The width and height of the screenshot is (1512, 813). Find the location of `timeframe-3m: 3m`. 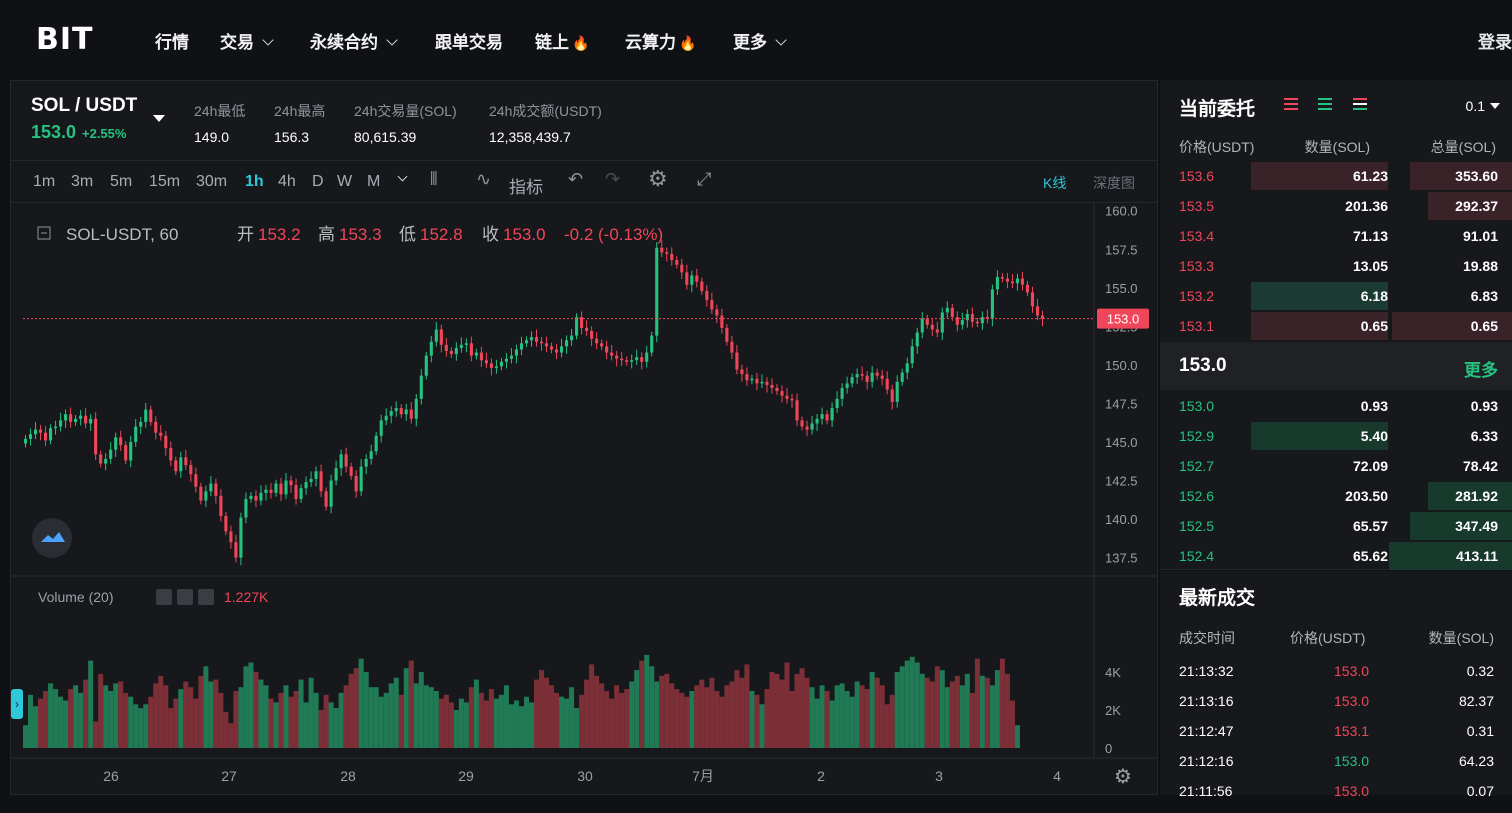

timeframe-3m: 3m is located at coordinates (82, 181).